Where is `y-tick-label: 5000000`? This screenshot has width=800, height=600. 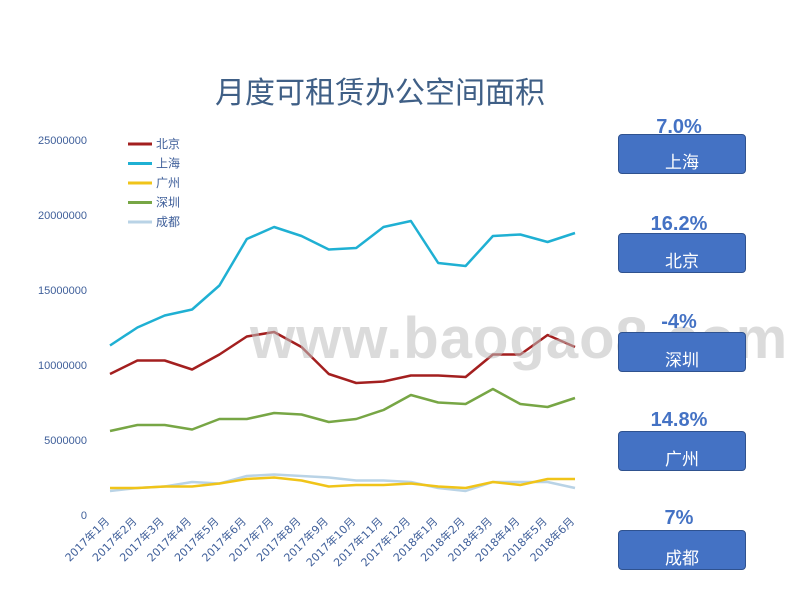
y-tick-label: 5000000 is located at coordinates (65, 441).